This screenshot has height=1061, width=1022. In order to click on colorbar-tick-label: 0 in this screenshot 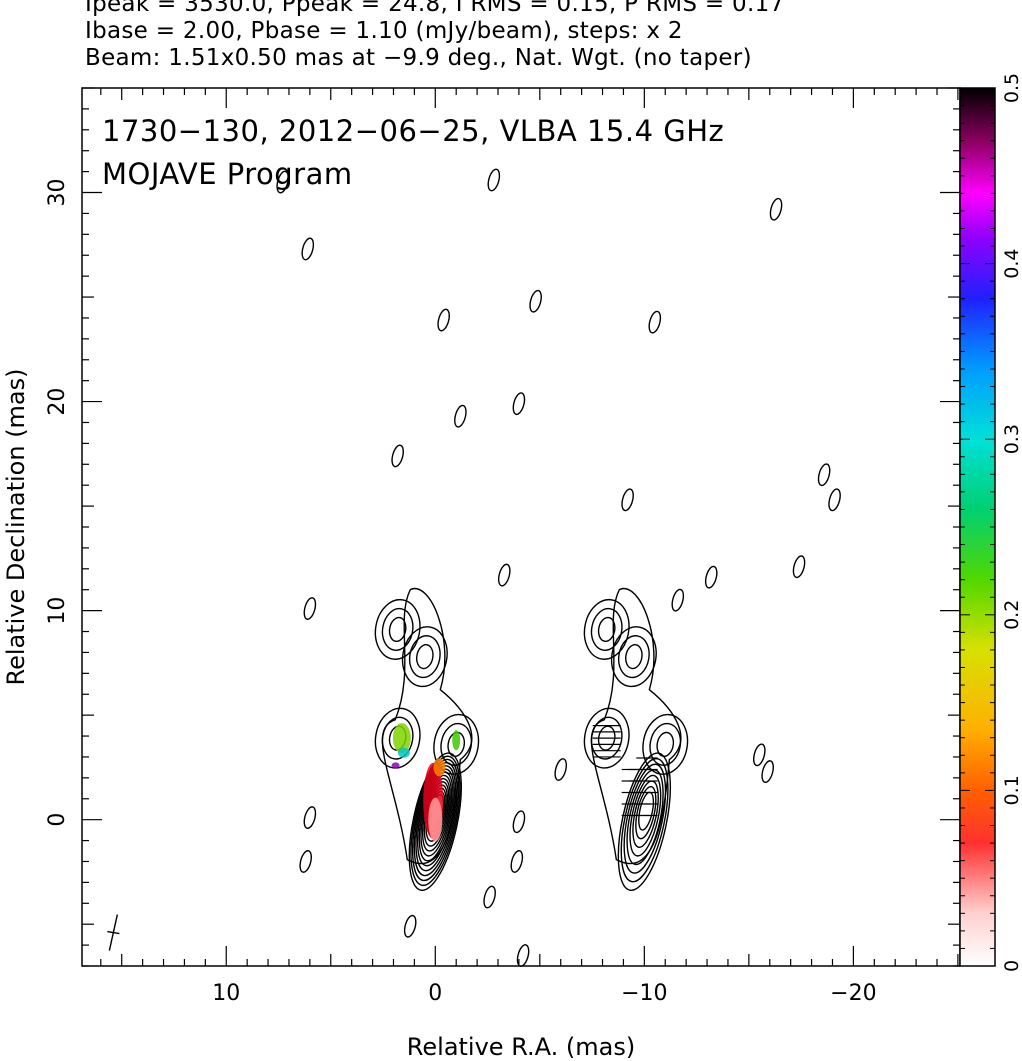, I will do `click(1011, 966)`.